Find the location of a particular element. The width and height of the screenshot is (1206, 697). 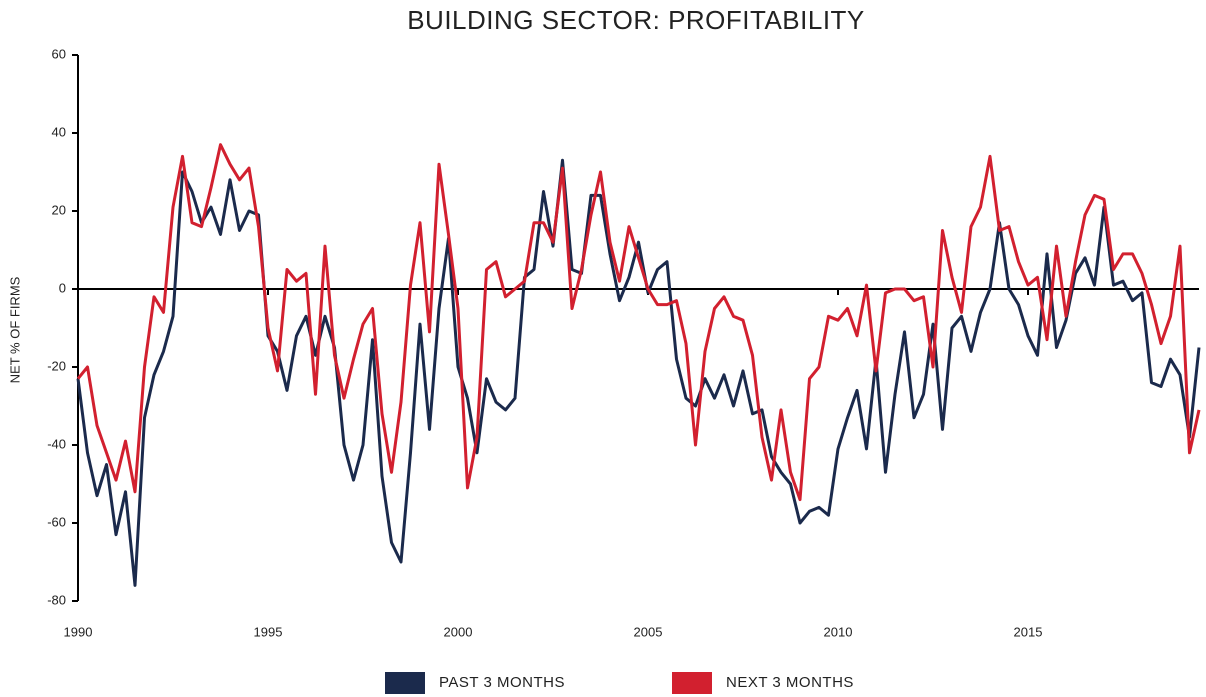

x-tick-label: 2005 is located at coordinates (648, 631).